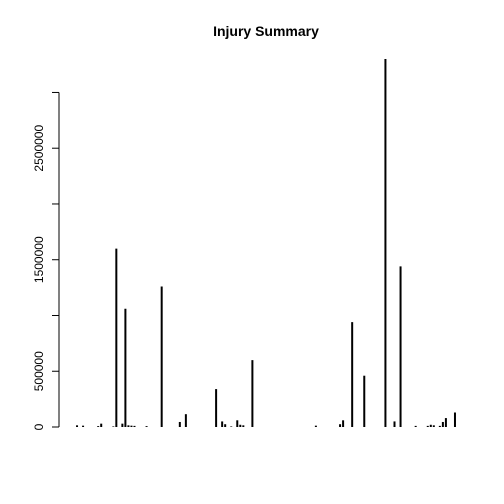  I want to click on chart-title: Injury Summary, so click(266, 31).